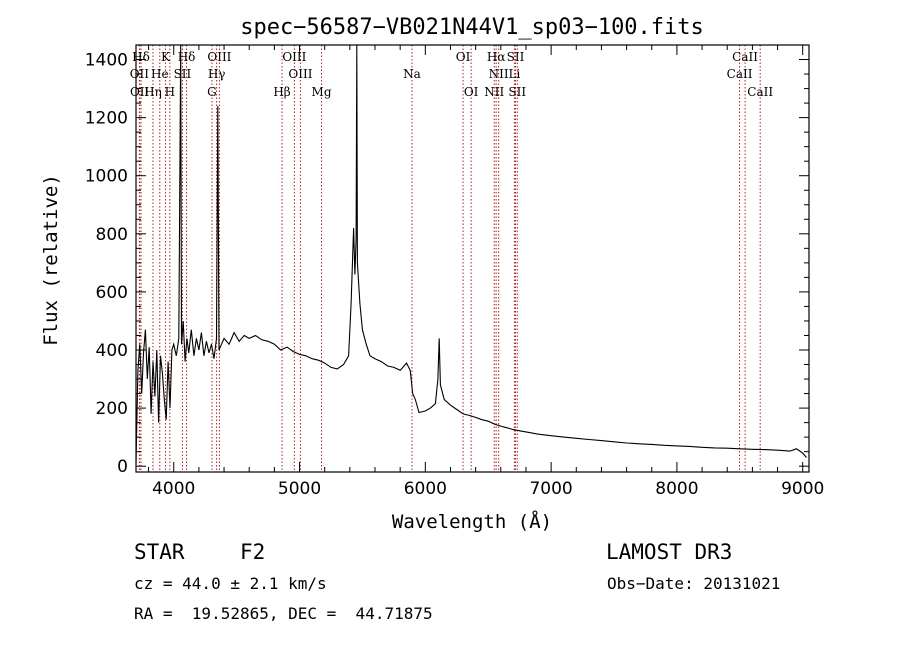 This screenshot has height=649, width=900. Describe the element at coordinates (160, 74) in the screenshot. I see `marker-label: He` at that location.